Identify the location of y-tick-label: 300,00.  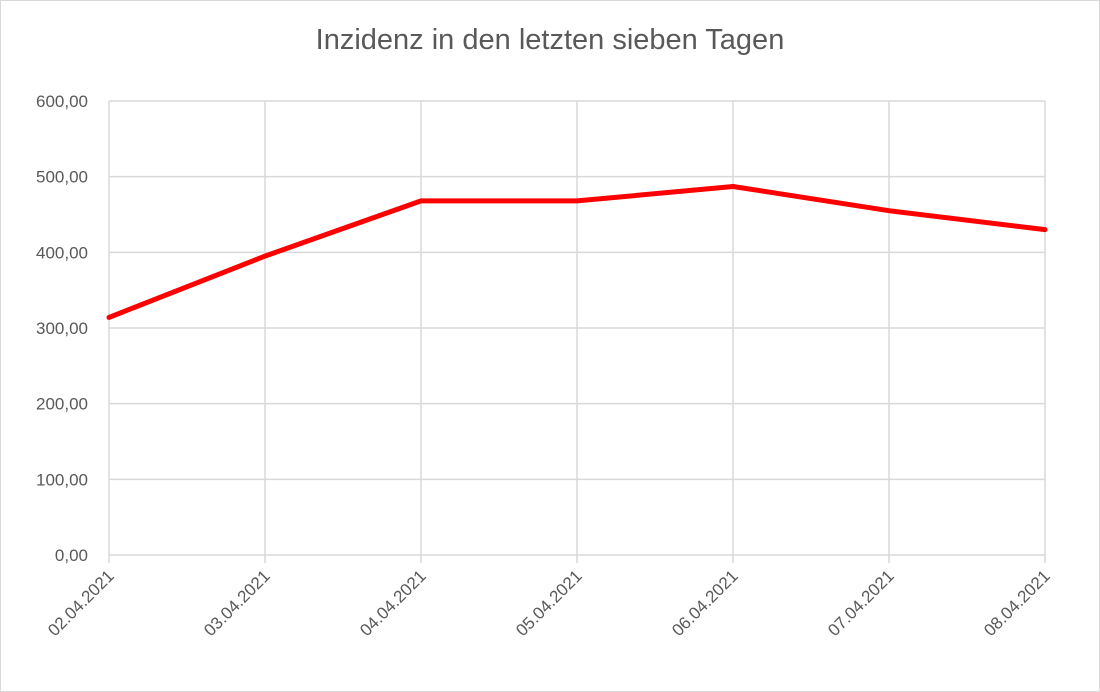
(62, 328).